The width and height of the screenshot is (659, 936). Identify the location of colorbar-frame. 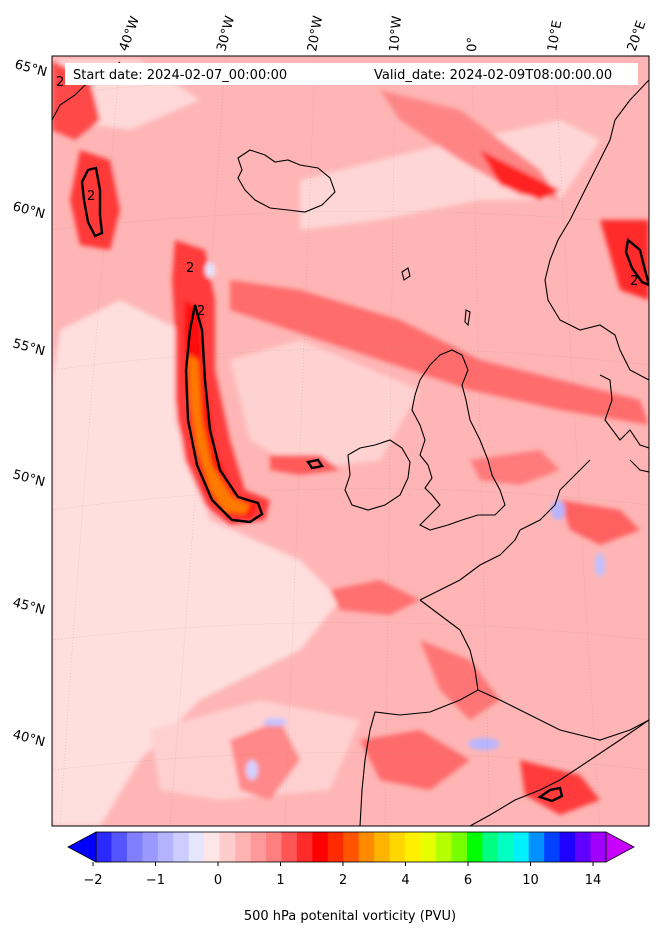
(351, 847).